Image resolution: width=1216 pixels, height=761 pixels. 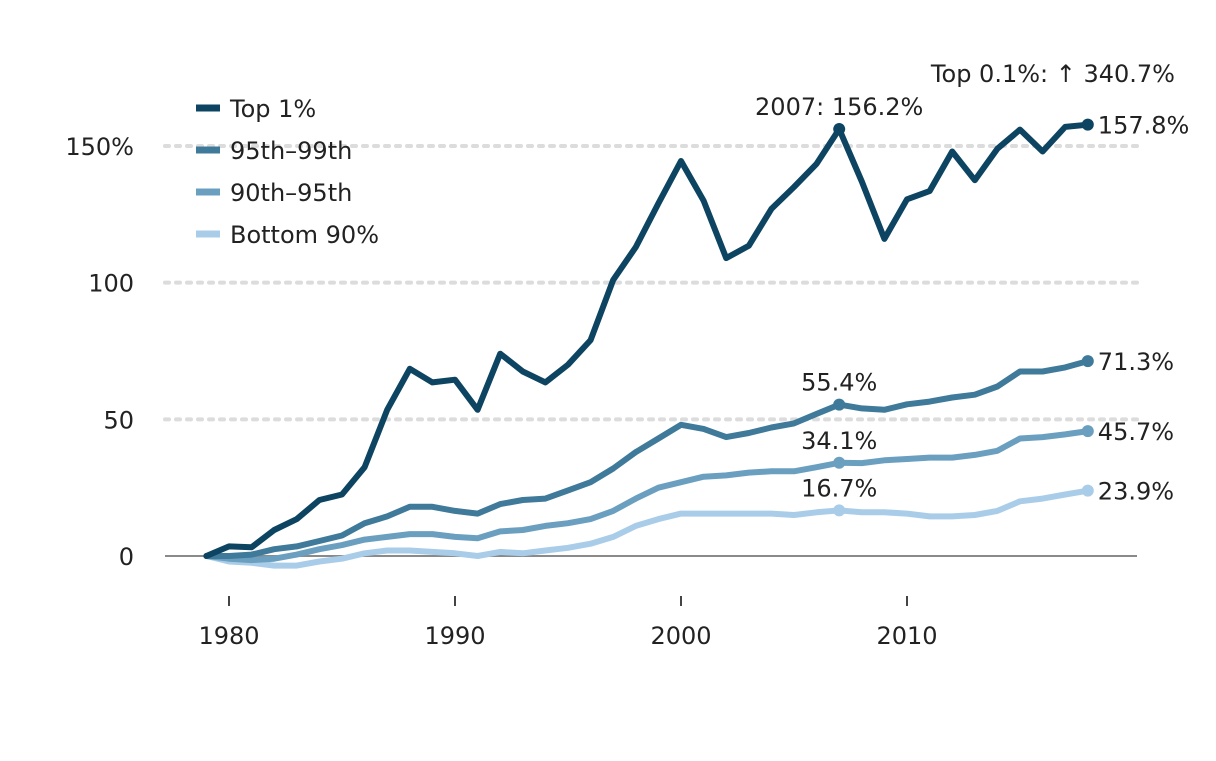 What do you see at coordinates (111, 284) in the screenshot?
I see `y-tick-label: 100` at bounding box center [111, 284].